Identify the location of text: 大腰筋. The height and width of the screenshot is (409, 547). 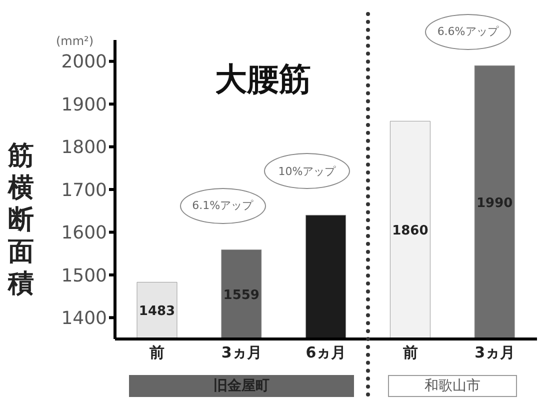
(263, 79).